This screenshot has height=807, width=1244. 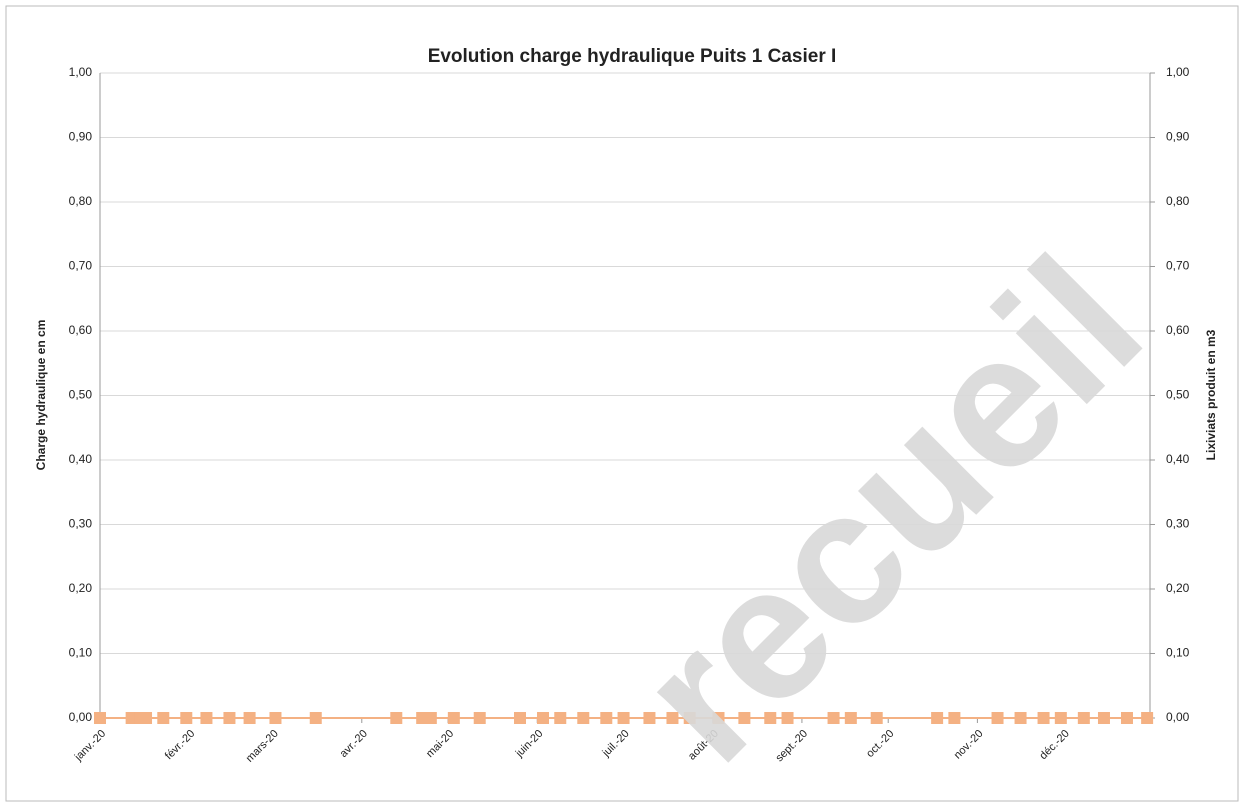 I want to click on y2-tick-label: 0,50, so click(x=1178, y=395).